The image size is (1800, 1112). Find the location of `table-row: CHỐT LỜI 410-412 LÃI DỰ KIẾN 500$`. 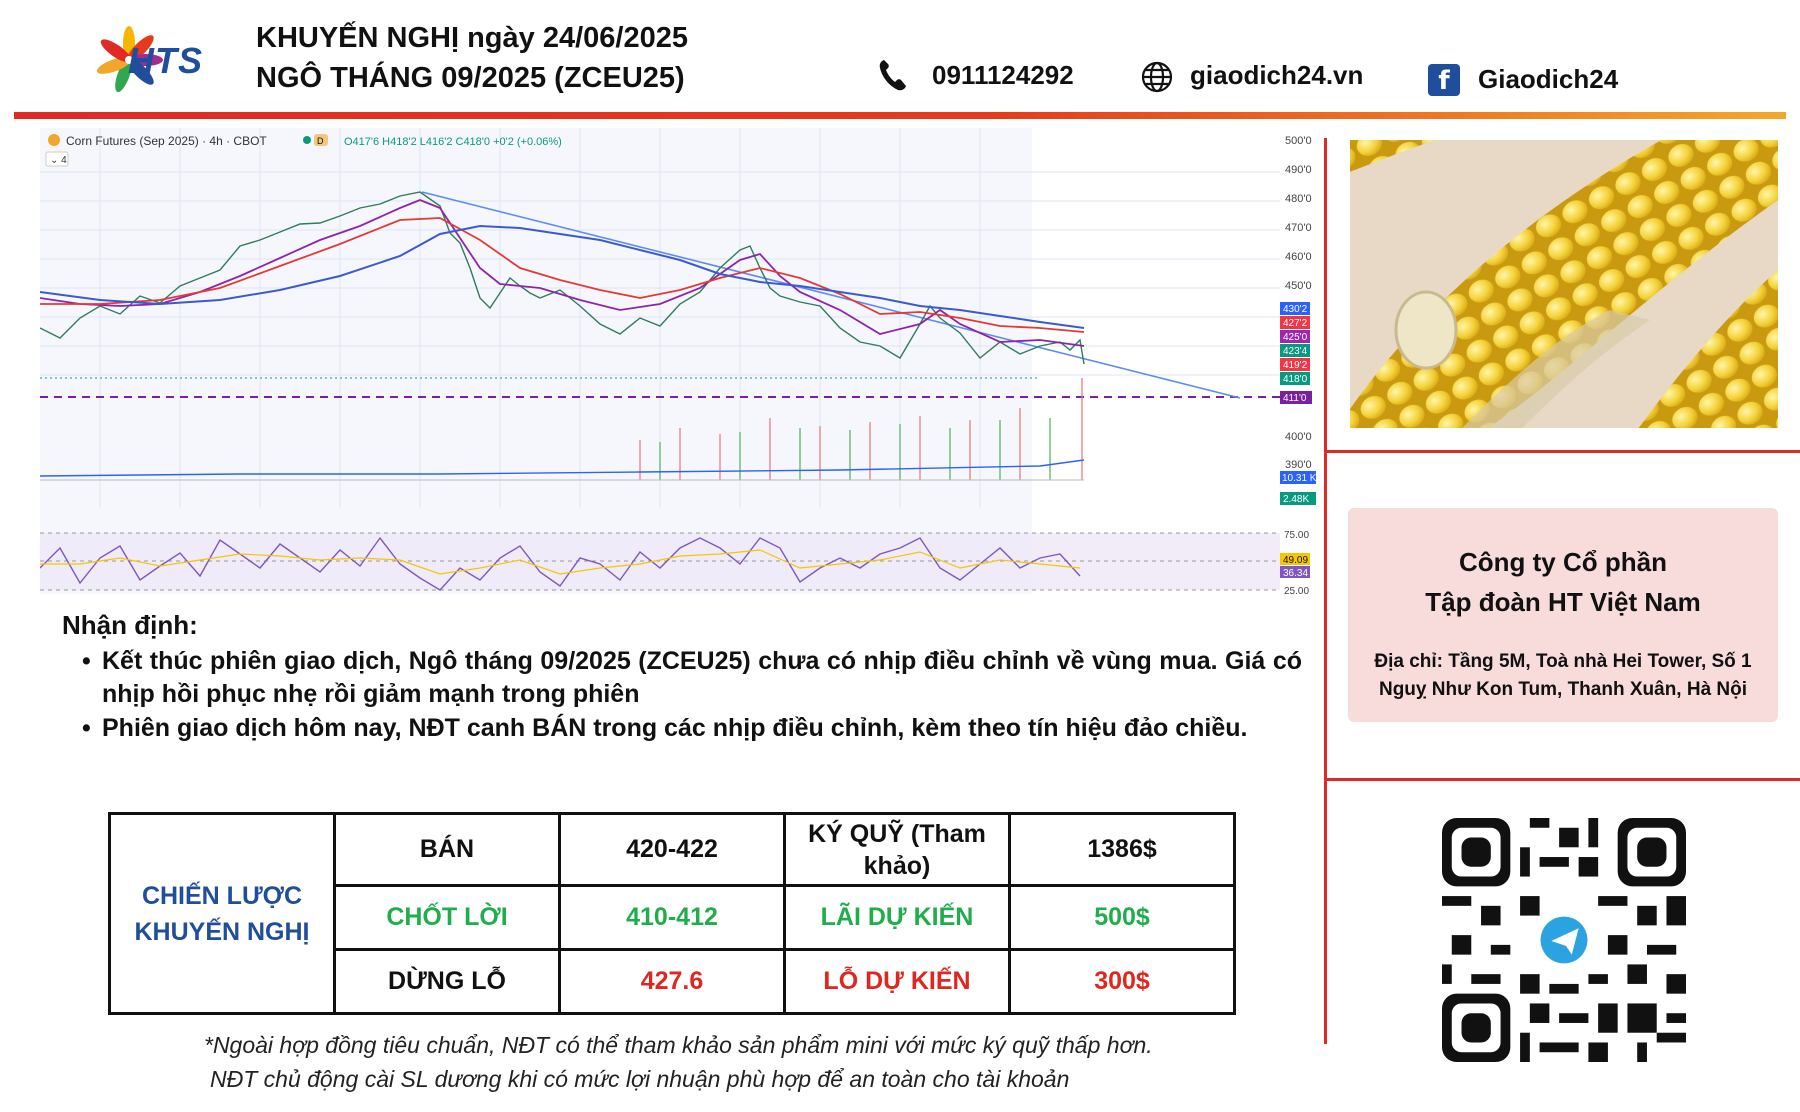

table-row: CHỐT LỜI 410-412 LÃI DỰ KIẾN 500$ is located at coordinates (673, 917).